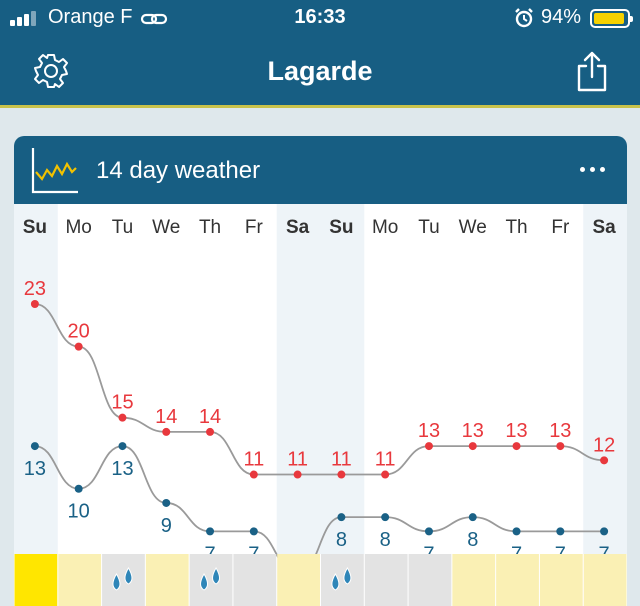 The width and height of the screenshot is (640, 606). I want to click on high-temp-label: 12, so click(604, 445).